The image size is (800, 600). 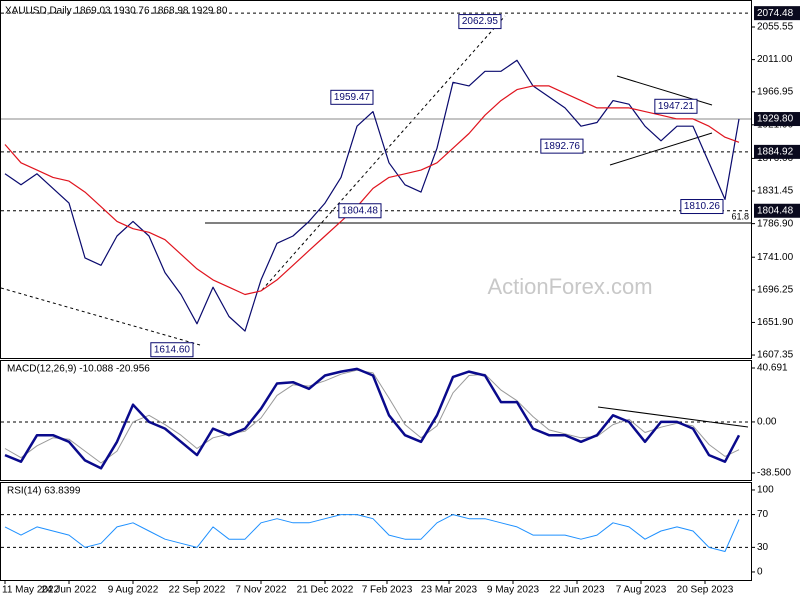 I want to click on level-label: 1884.92, so click(x=775, y=152).